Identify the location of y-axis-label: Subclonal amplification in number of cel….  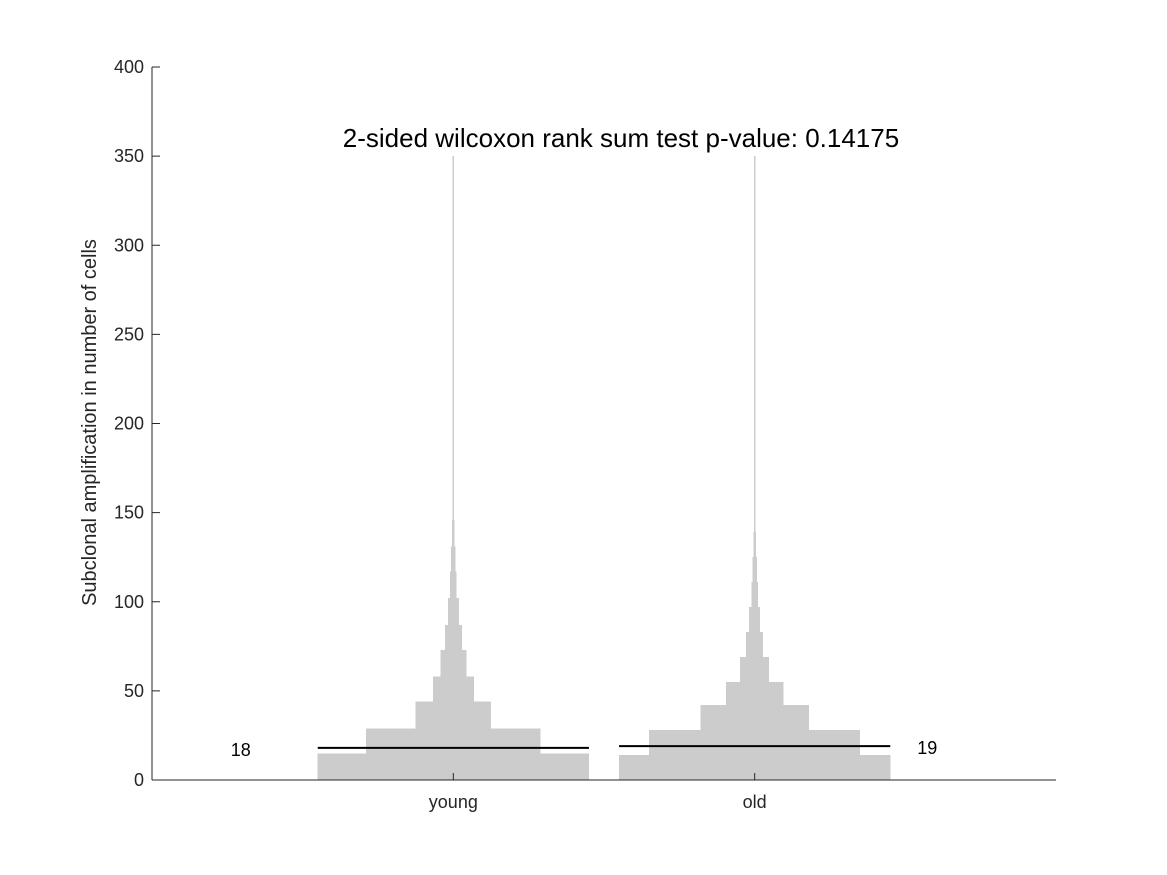
(90, 422).